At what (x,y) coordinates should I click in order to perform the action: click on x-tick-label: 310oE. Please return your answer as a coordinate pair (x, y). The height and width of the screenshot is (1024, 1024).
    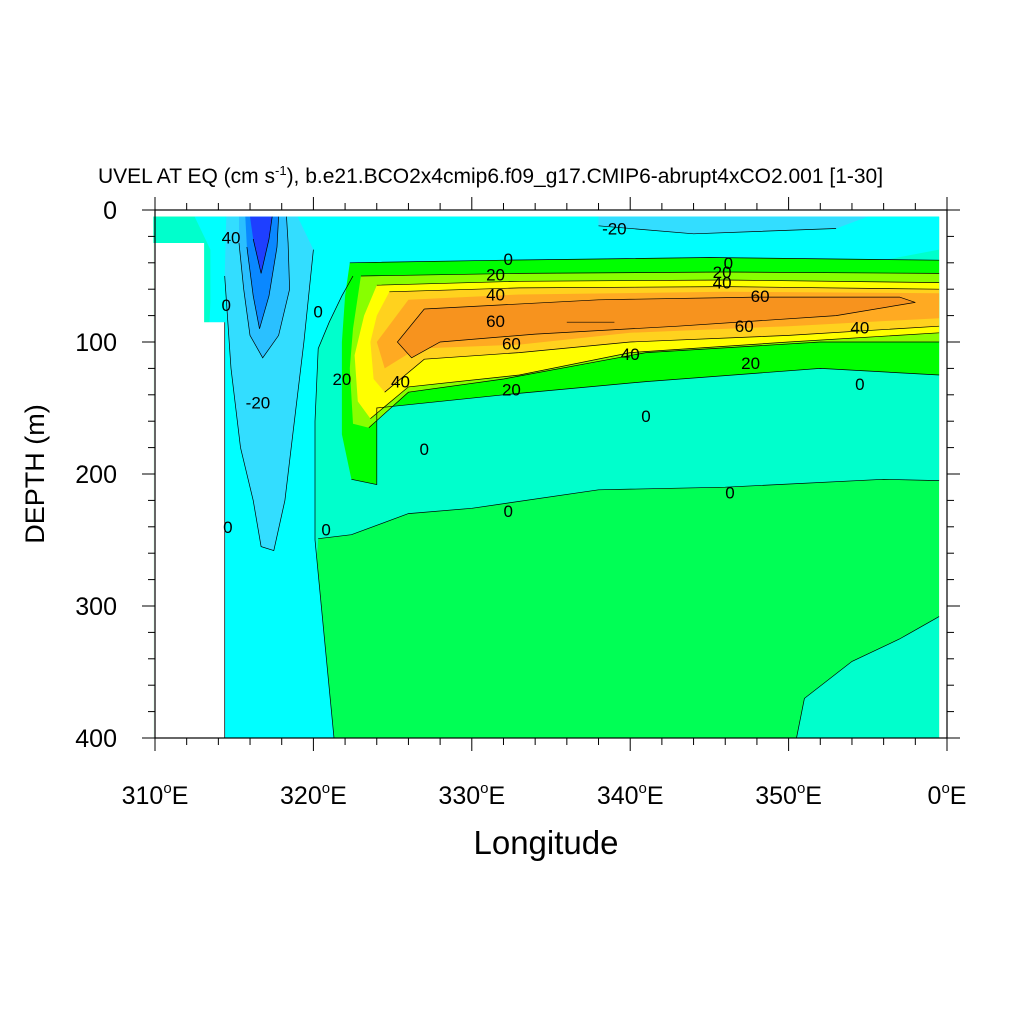
    Looking at the image, I should click on (155, 795).